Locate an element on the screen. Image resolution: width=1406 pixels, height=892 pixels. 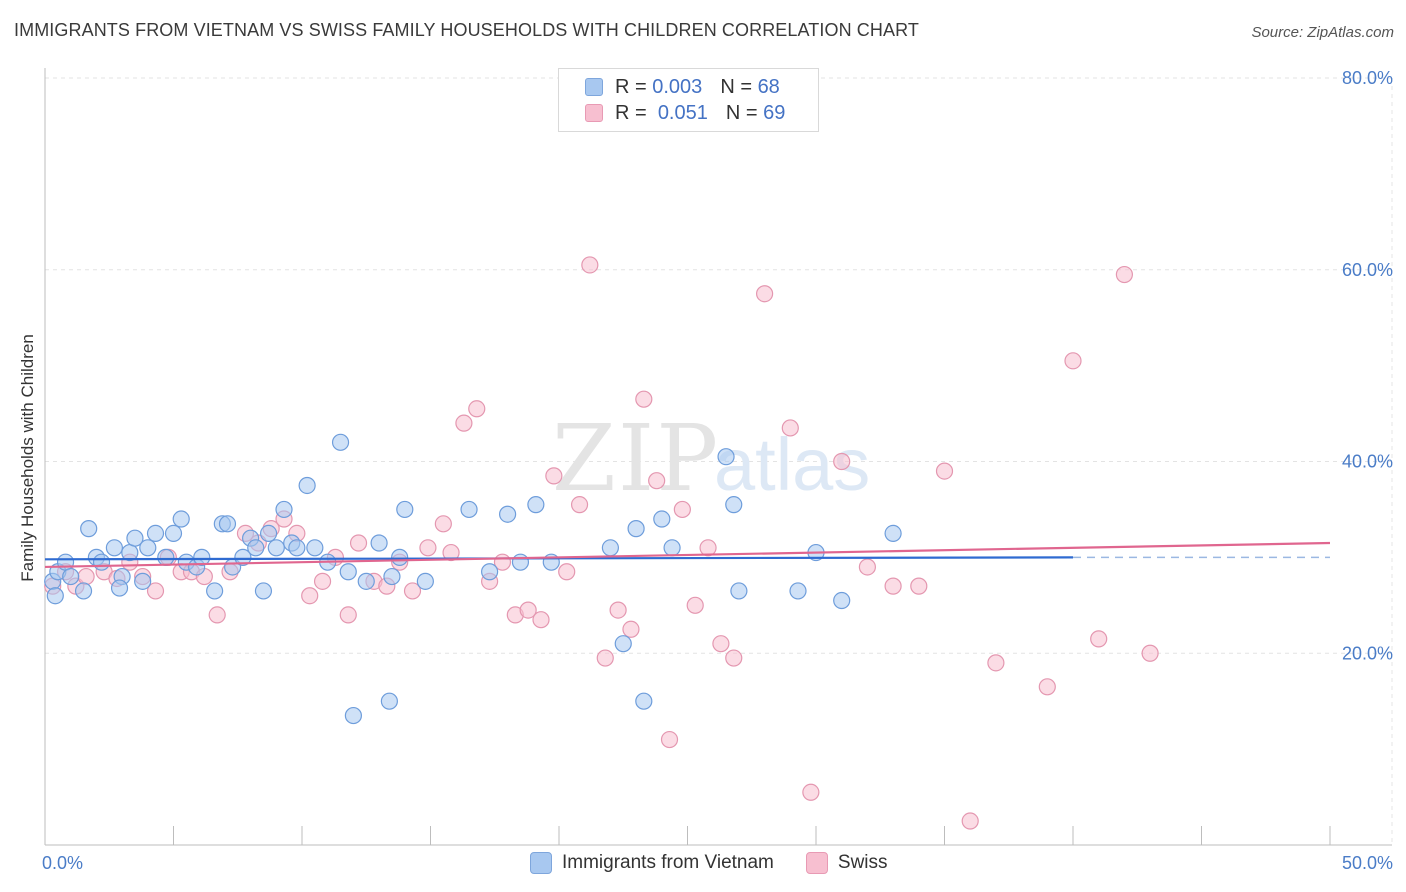
y-tick-label: 80.0% is located at coordinates (1367, 78).